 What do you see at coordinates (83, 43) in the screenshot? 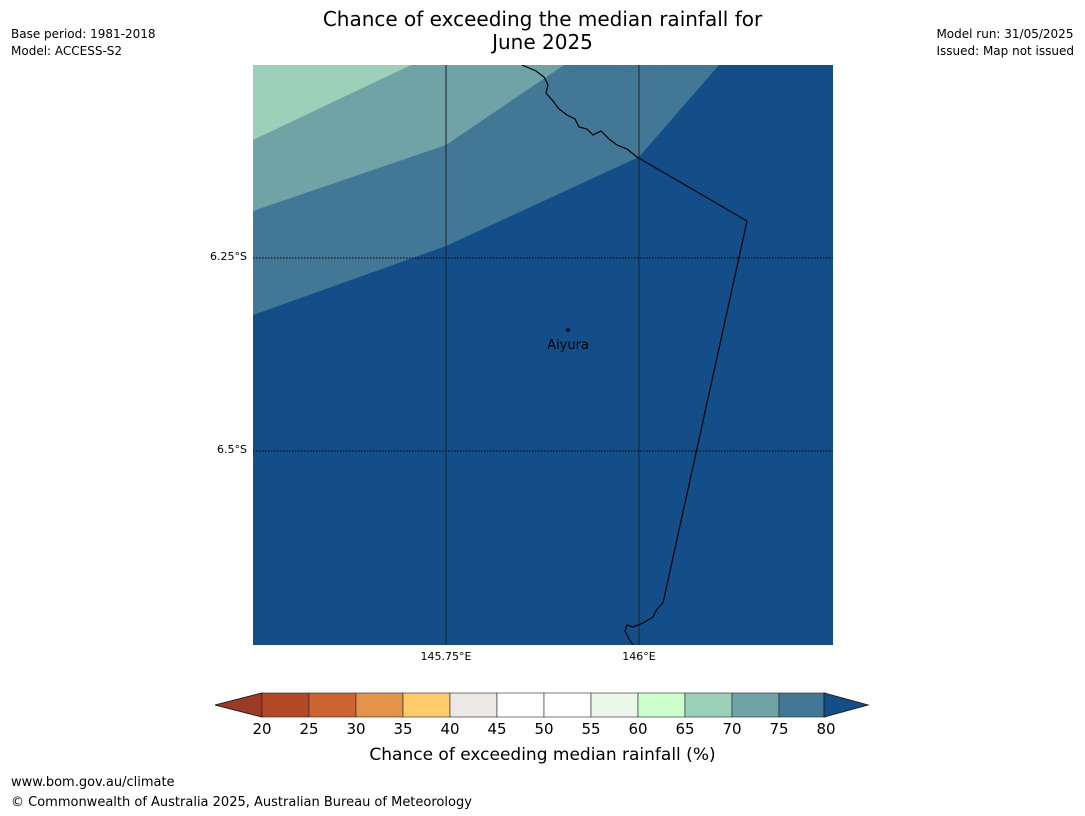
I see `meta-left: Base period: 1981-2018 Model: ACCESS-S2` at bounding box center [83, 43].